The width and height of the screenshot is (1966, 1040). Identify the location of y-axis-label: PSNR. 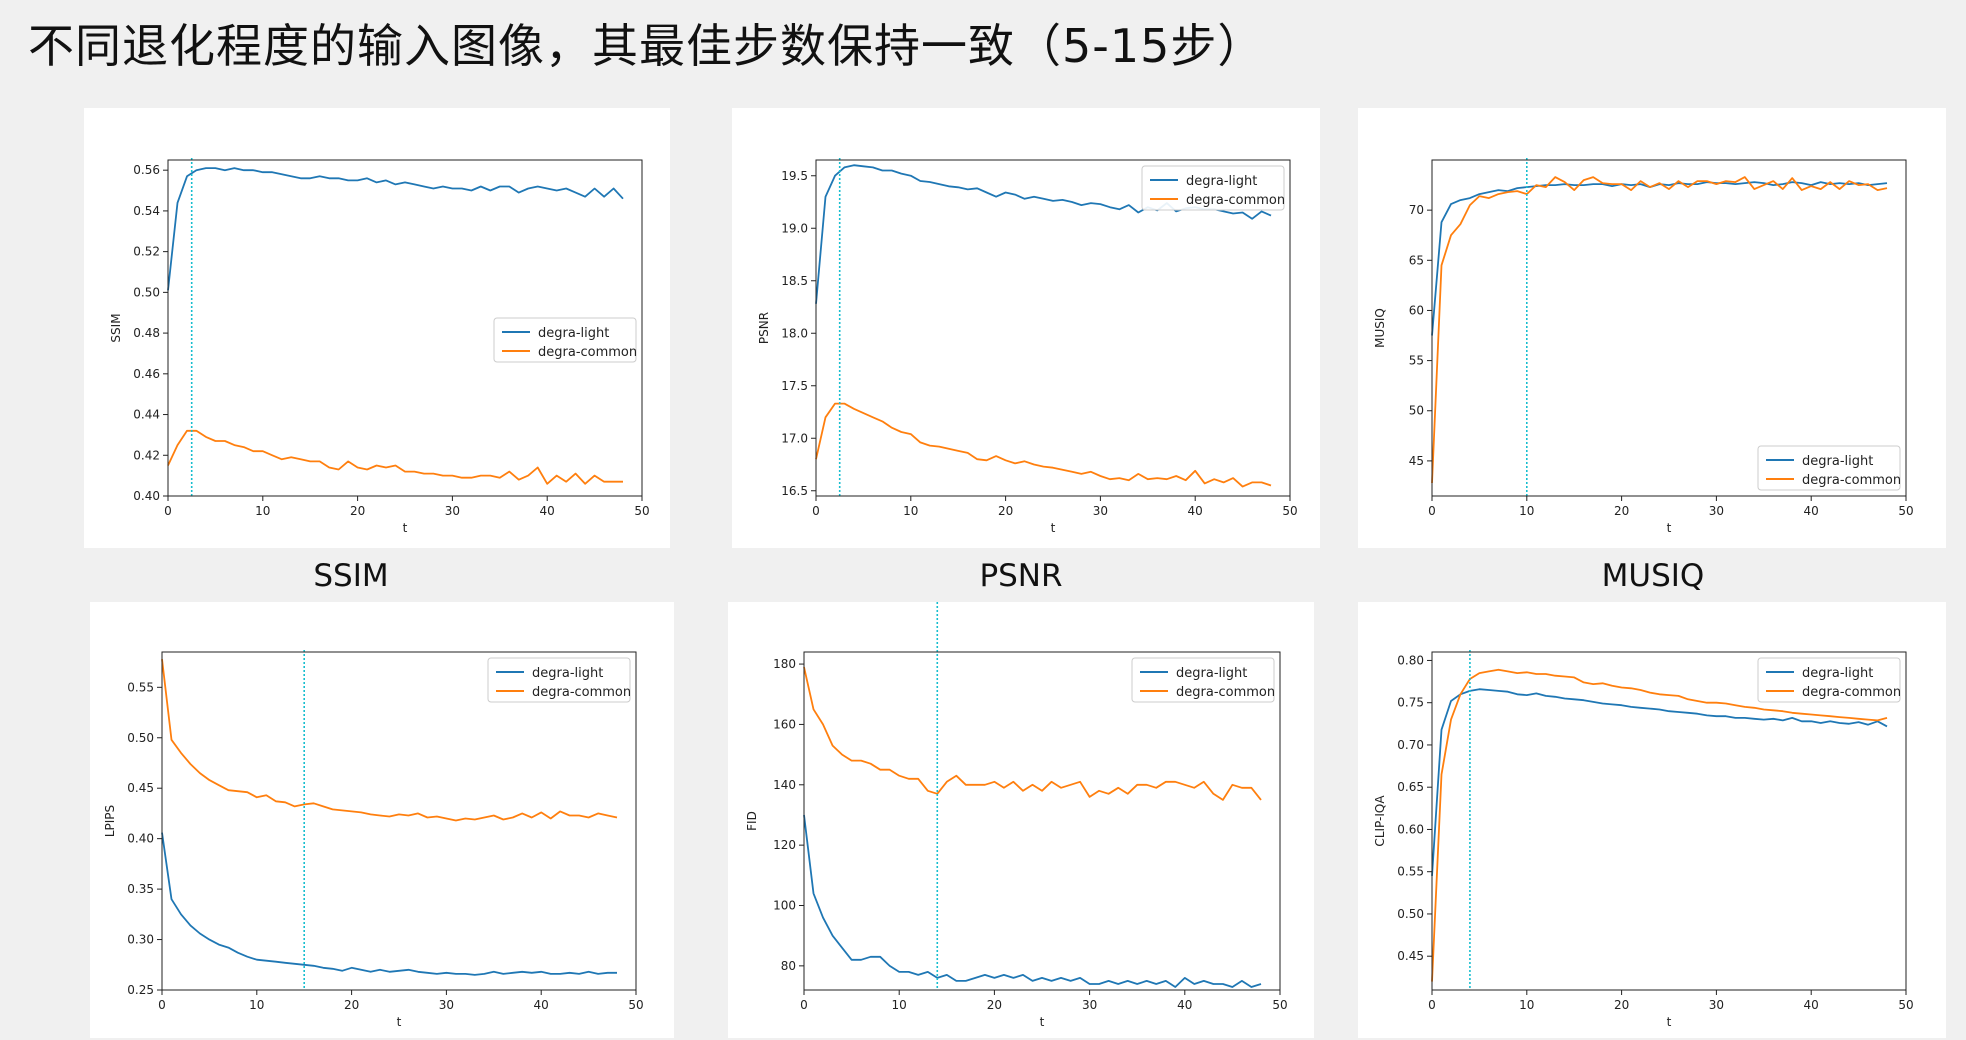
(764, 328).